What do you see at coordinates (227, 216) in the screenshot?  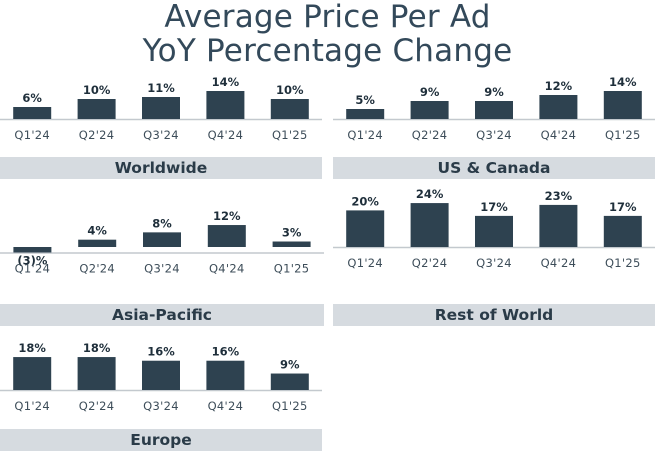 I see `data-label-asia-pacific-q4-24: 12%` at bounding box center [227, 216].